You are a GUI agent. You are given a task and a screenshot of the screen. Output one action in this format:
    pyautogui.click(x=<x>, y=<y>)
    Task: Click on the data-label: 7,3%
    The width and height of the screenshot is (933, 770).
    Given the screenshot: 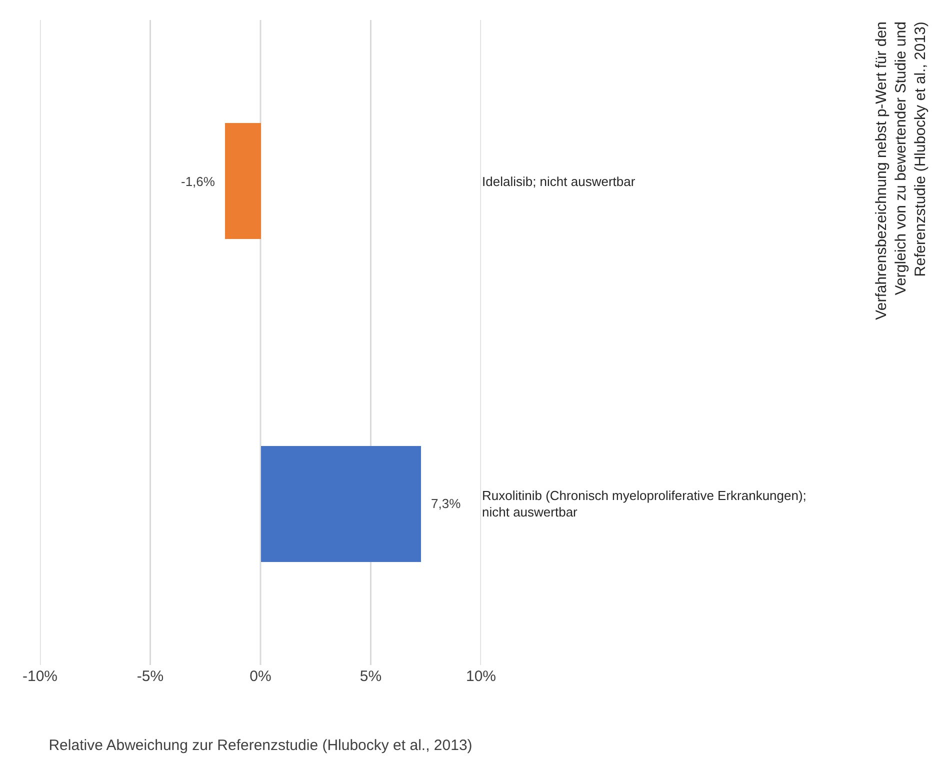 What is the action you would take?
    pyautogui.click(x=446, y=503)
    